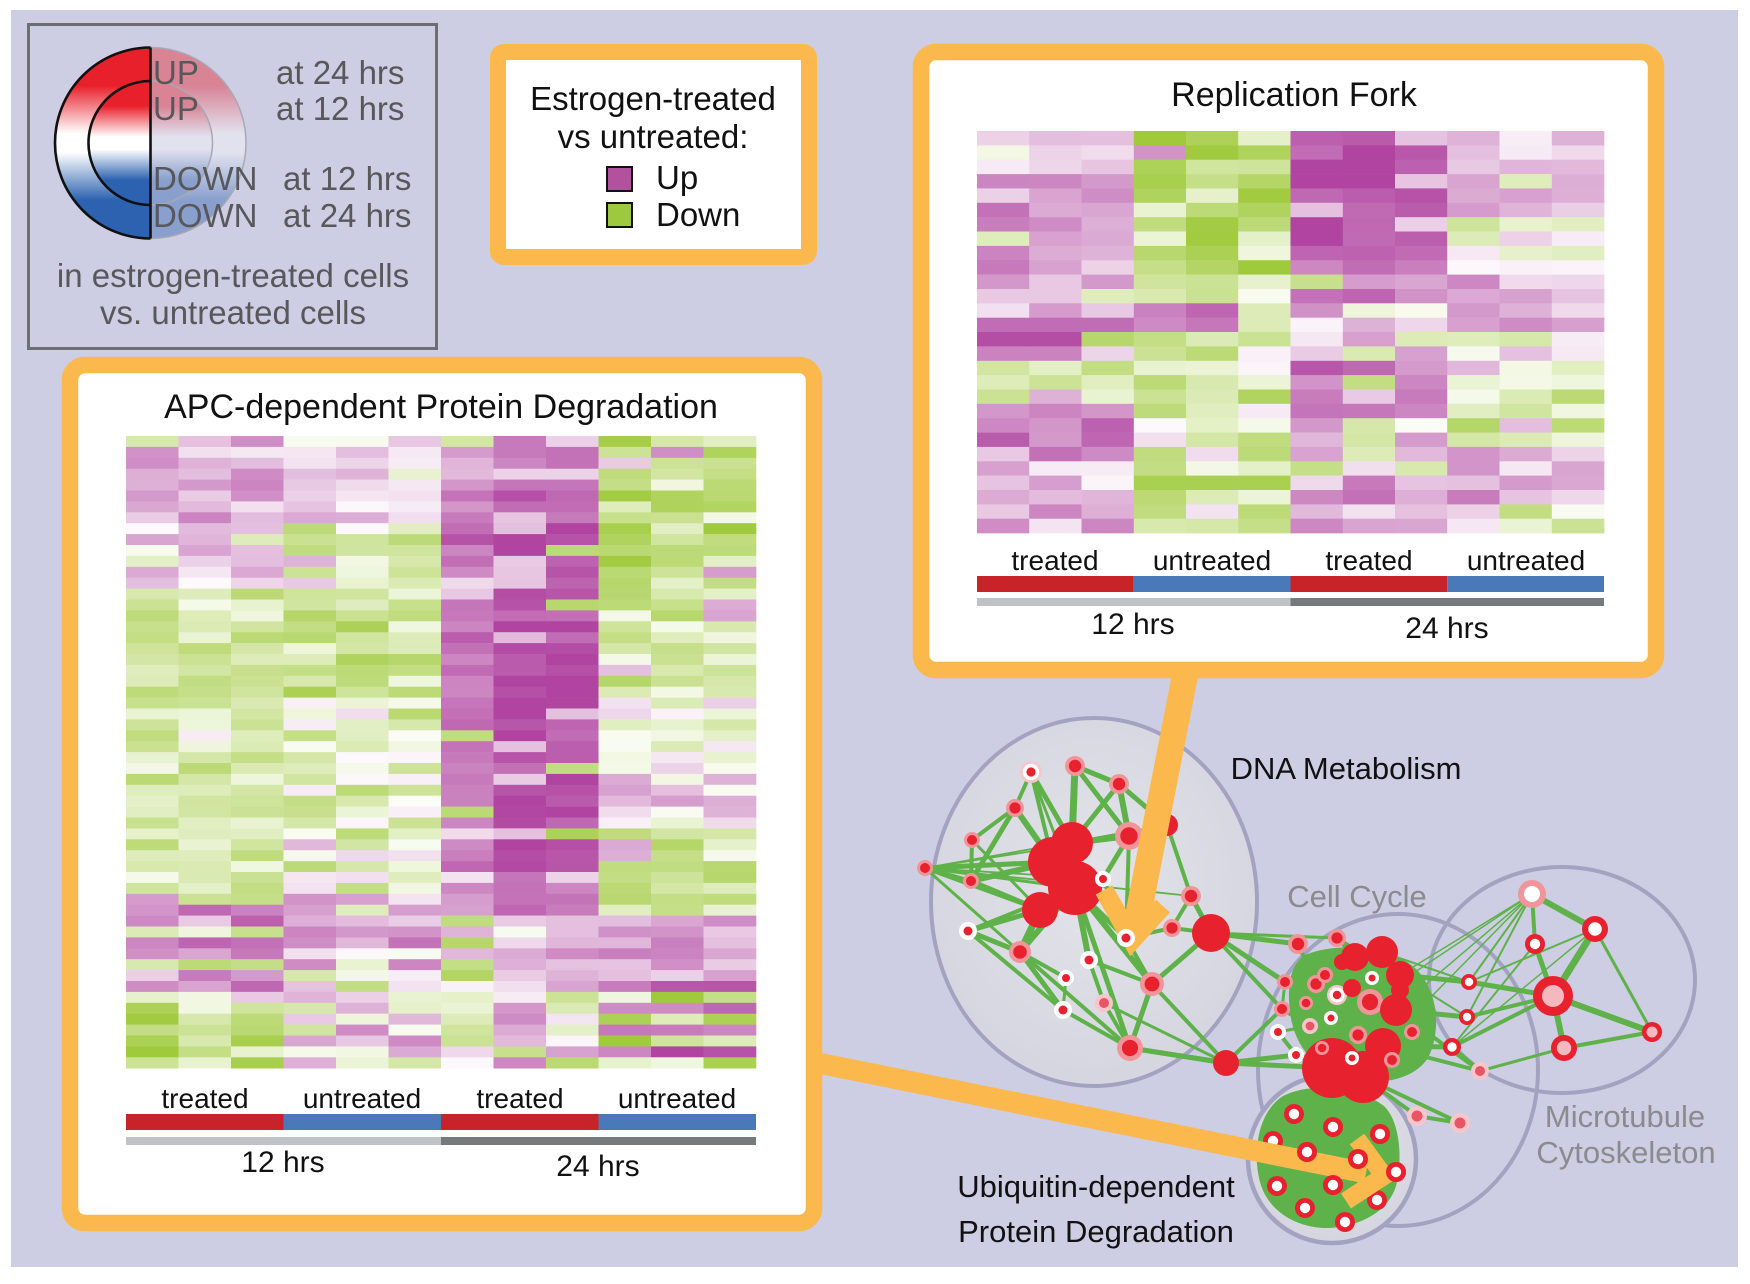 The image size is (1750, 1284). I want to click on svg-text: Cytoskeleton, so click(1625, 1152).